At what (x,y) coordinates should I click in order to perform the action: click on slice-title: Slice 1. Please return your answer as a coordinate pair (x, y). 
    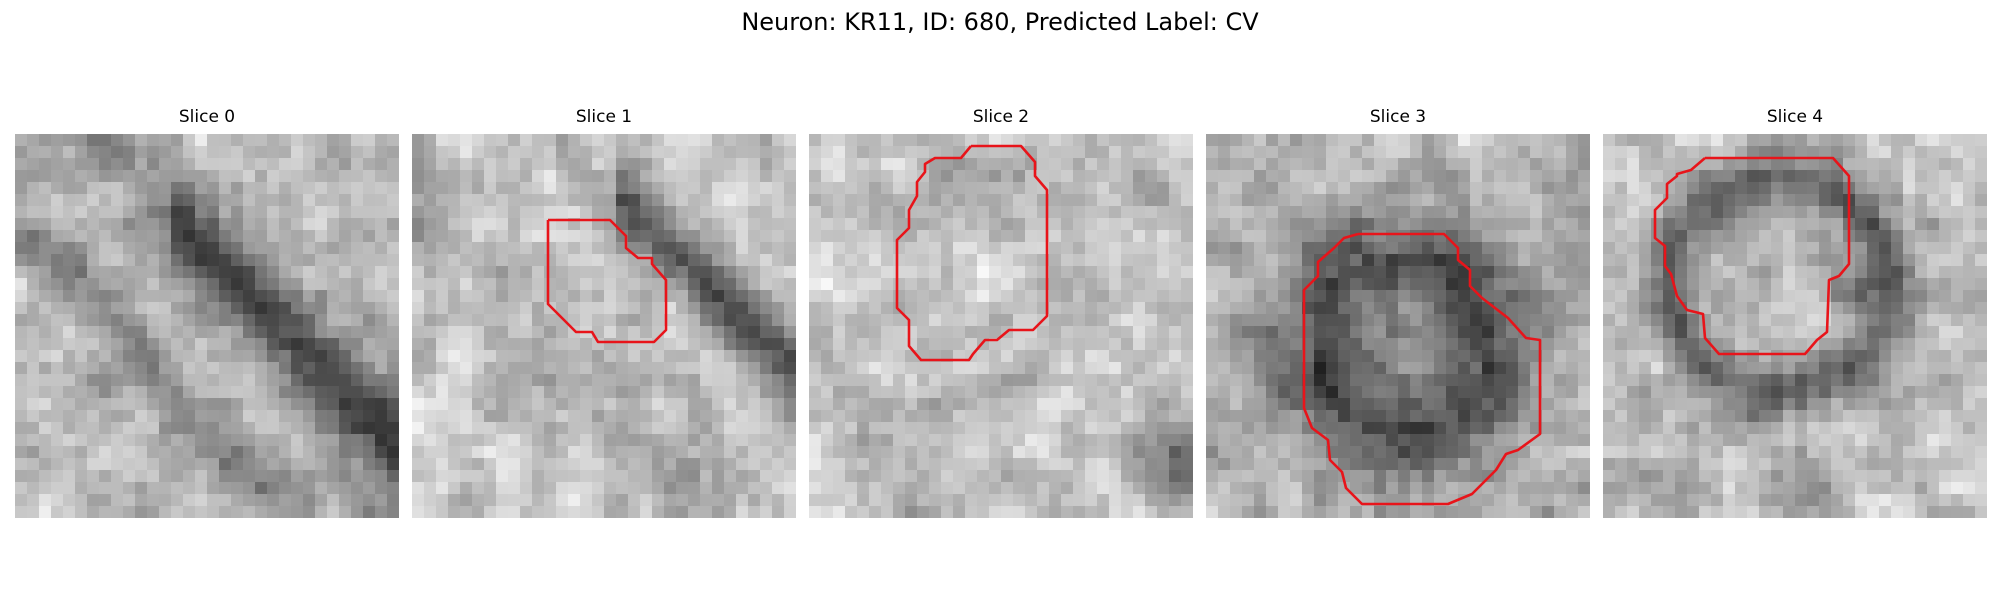
    Looking at the image, I should click on (604, 117).